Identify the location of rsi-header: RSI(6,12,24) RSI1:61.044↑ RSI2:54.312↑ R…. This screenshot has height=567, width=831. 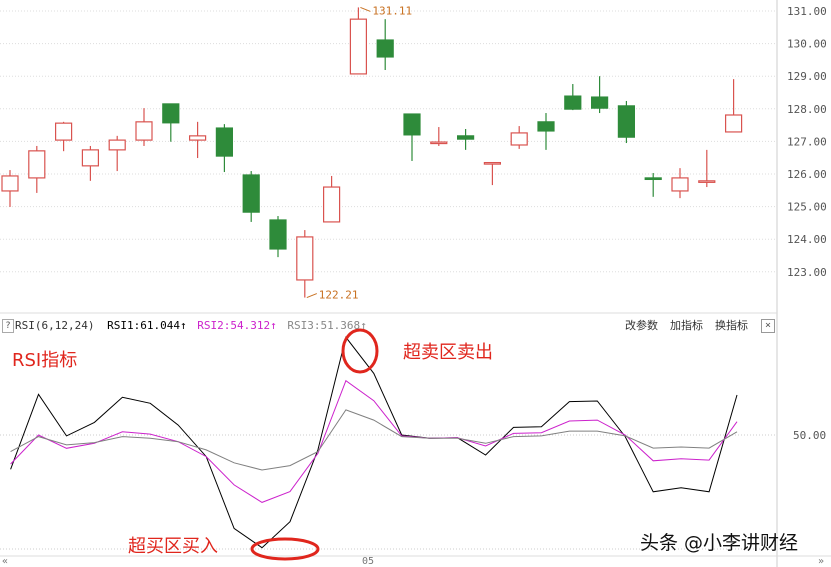
(403, 326).